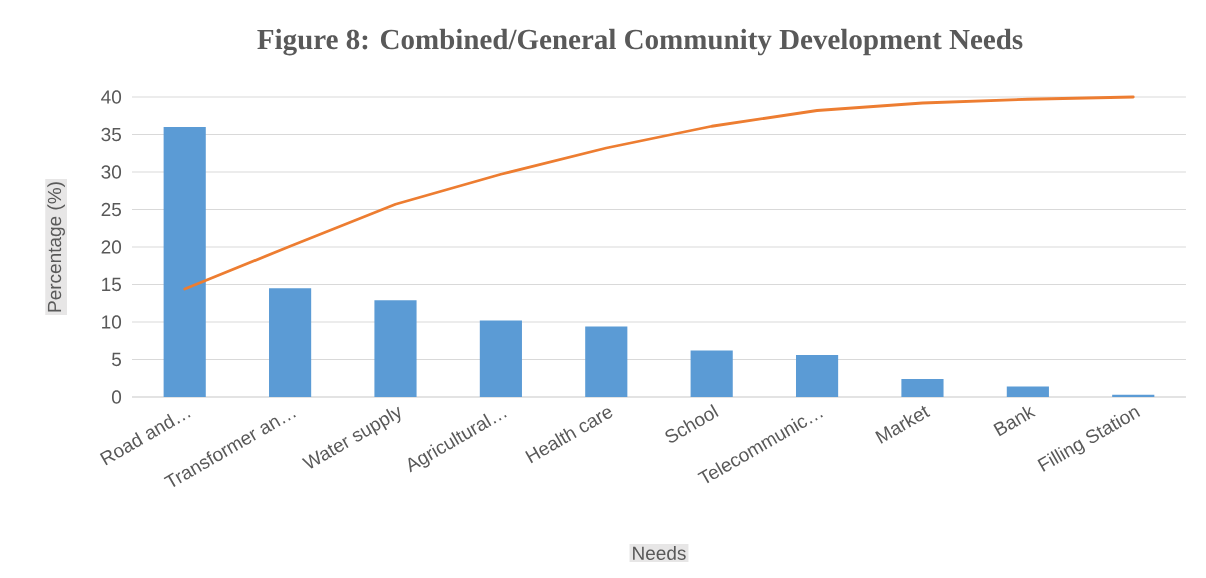 Image resolution: width=1206 pixels, height=578 pixels. Describe the element at coordinates (111, 247) in the screenshot. I see `y-tick-label: 20` at that location.